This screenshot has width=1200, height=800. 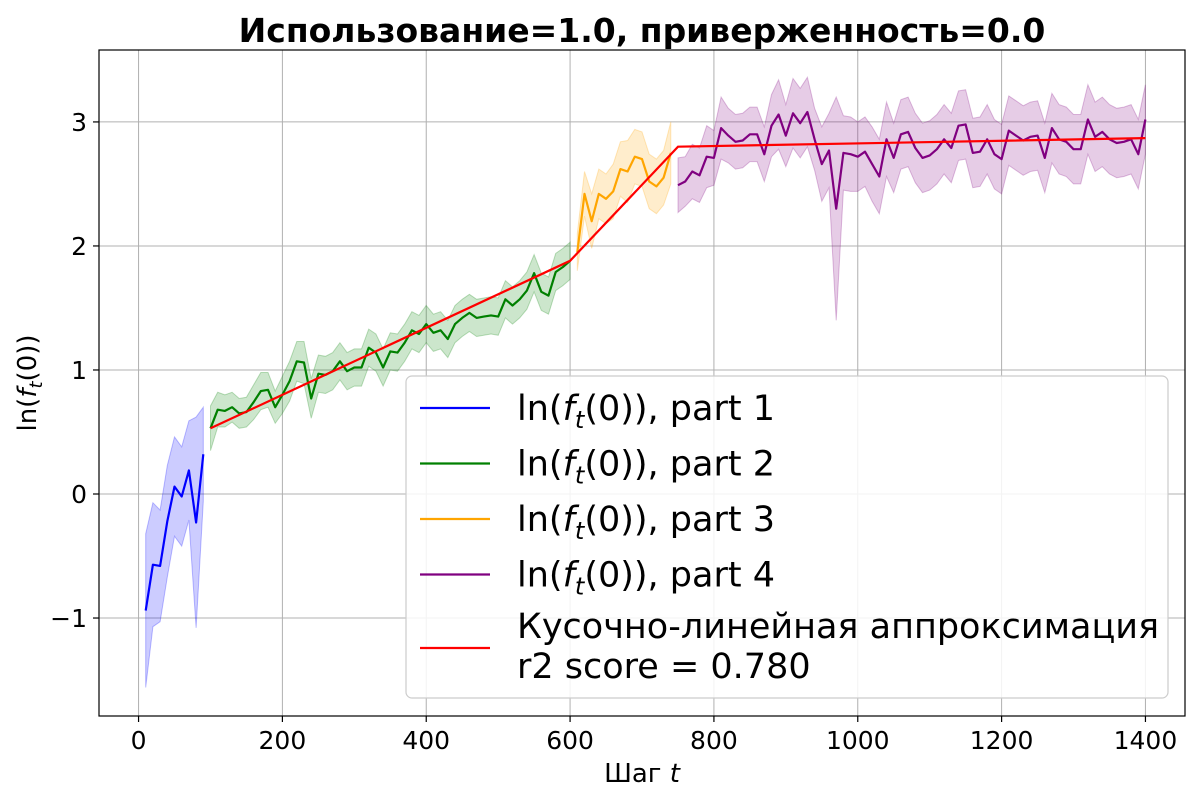 What do you see at coordinates (1002, 740) in the screenshot?
I see `x-tick-label: 1200` at bounding box center [1002, 740].